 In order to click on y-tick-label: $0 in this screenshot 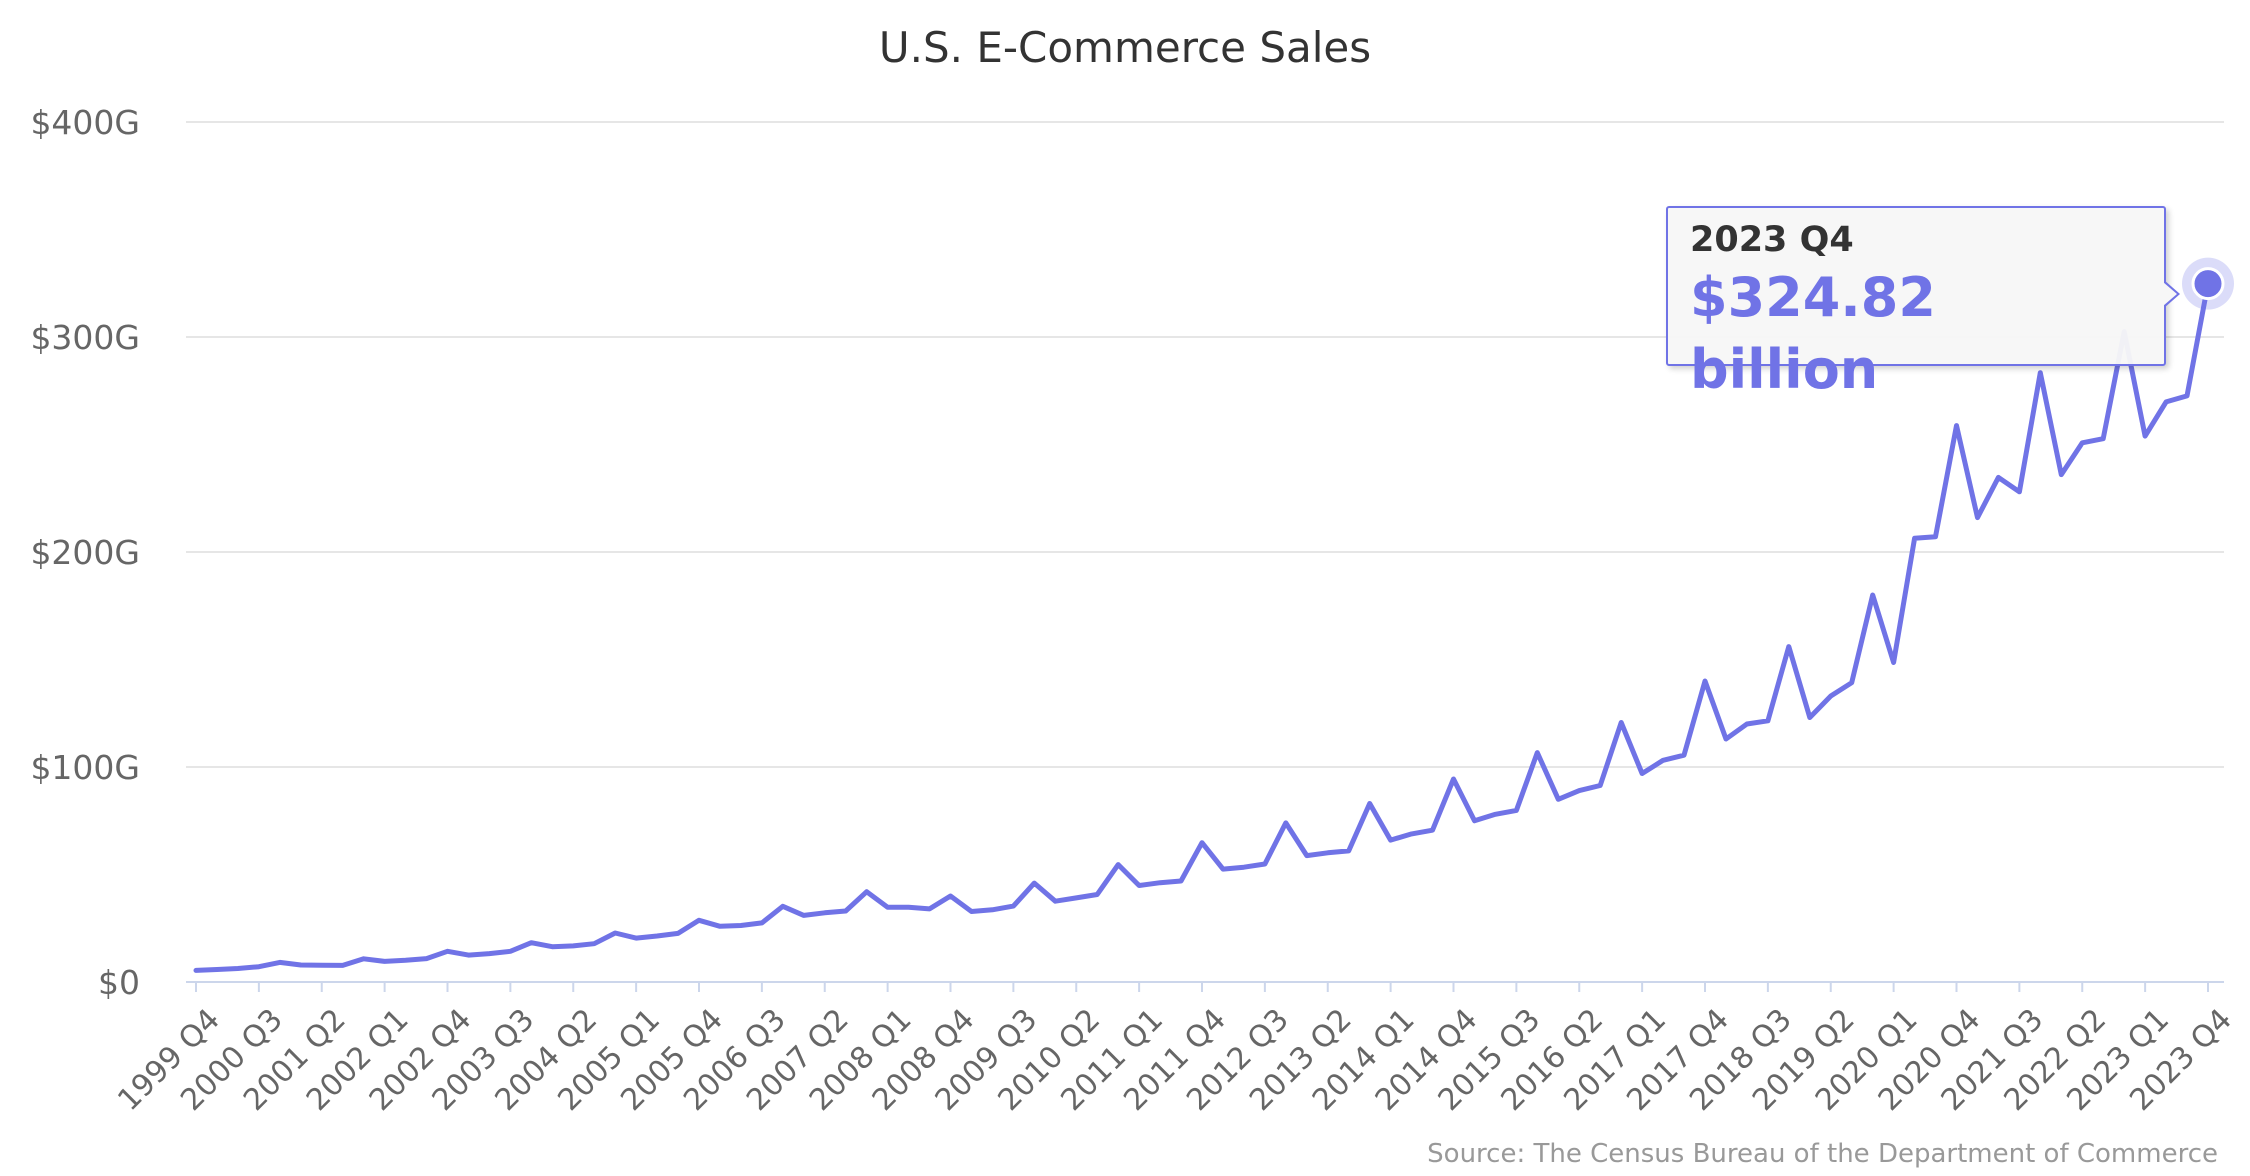, I will do `click(119, 982)`.